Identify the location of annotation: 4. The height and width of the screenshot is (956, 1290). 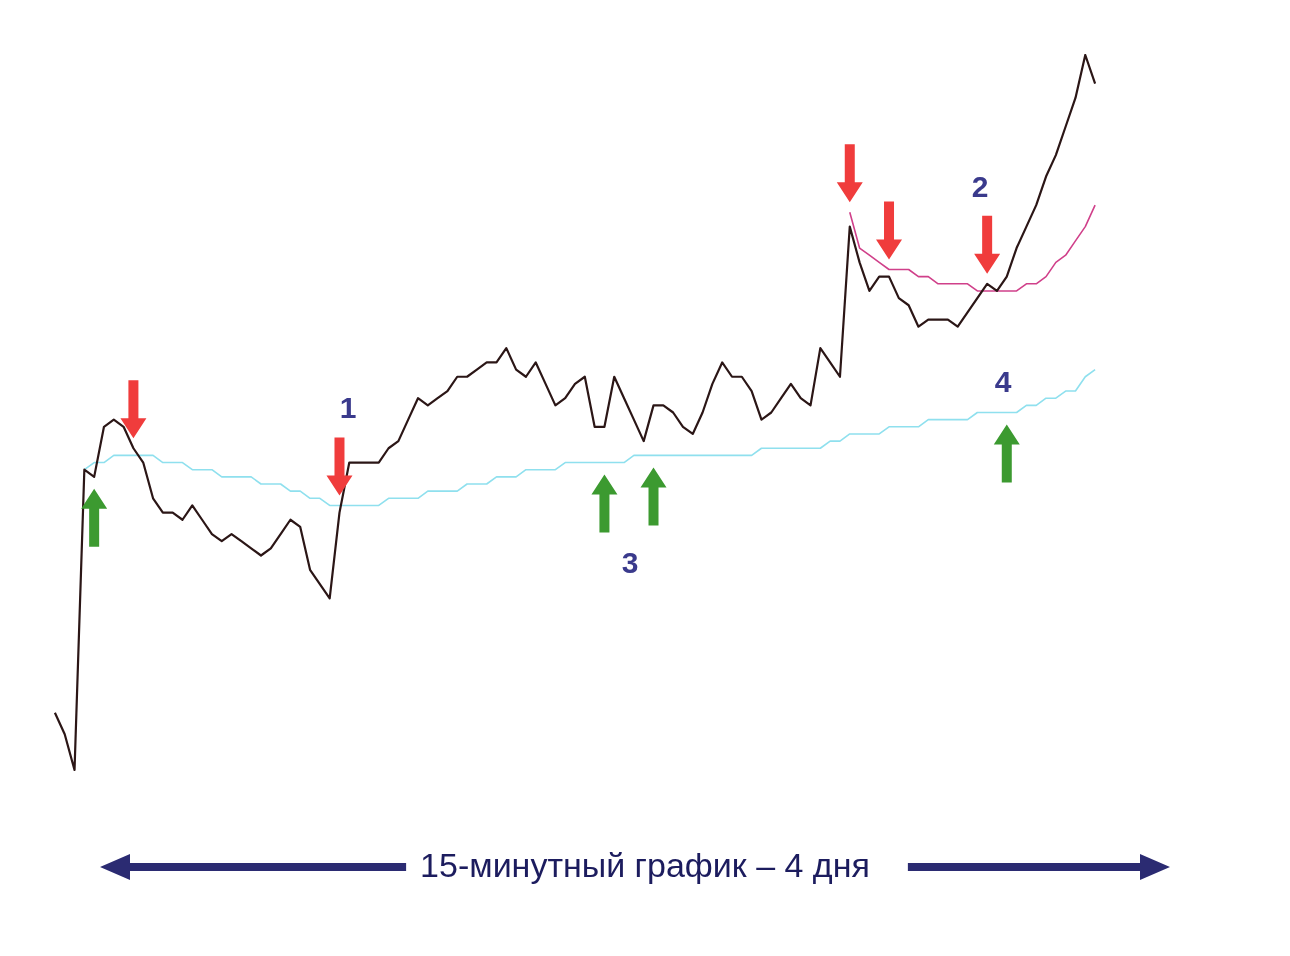
(1003, 382).